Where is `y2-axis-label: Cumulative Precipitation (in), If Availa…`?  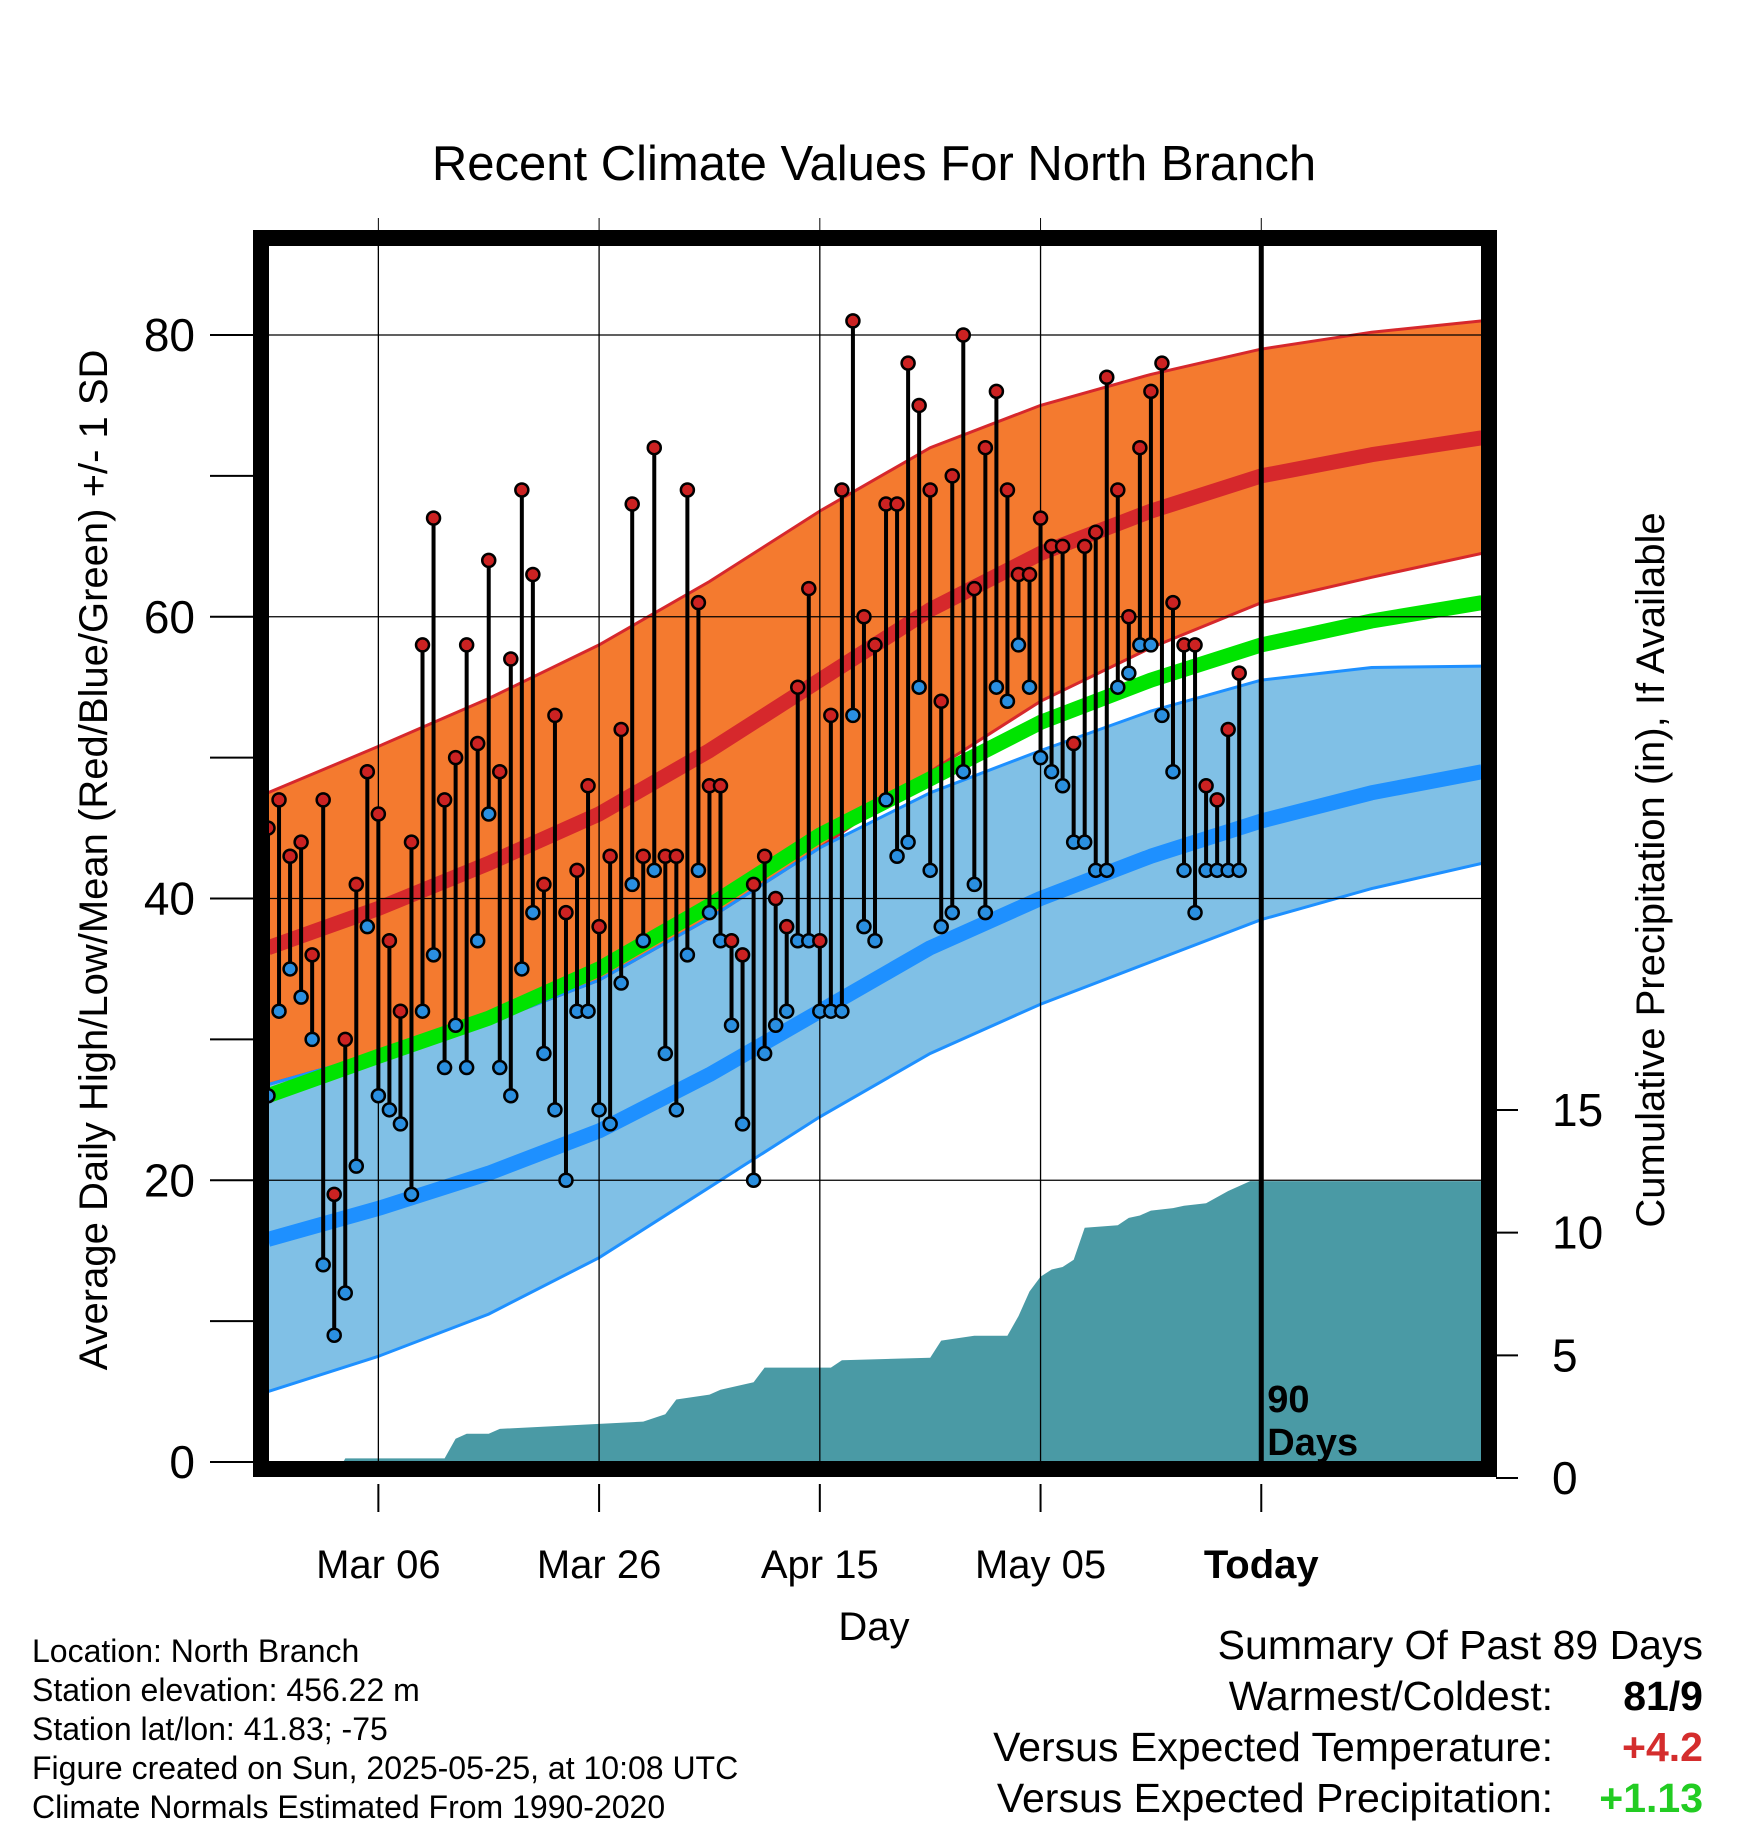
y2-axis-label: Cumulative Precipitation (in), If Availa… is located at coordinates (1651, 869).